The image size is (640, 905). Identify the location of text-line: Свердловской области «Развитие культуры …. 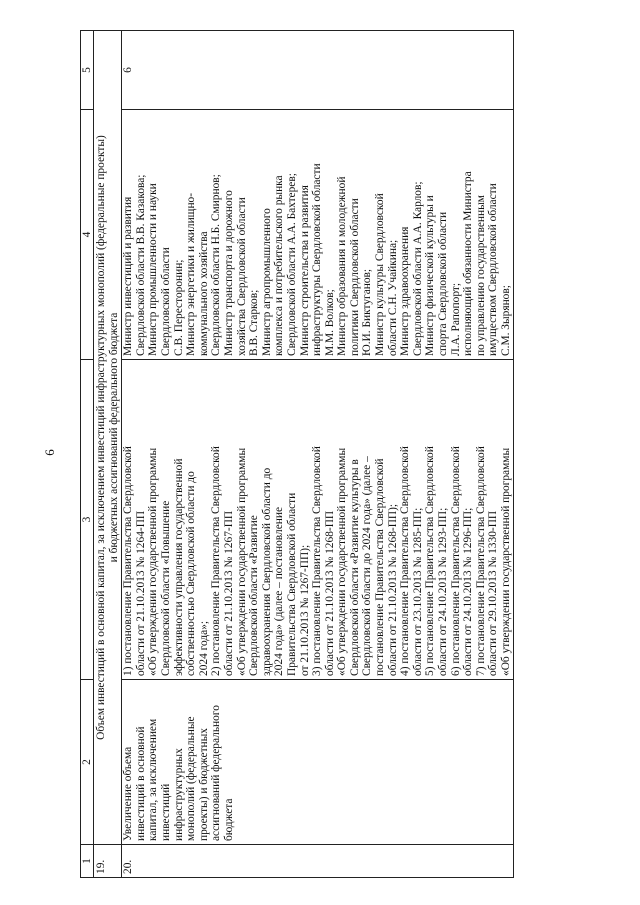
(354, 567).